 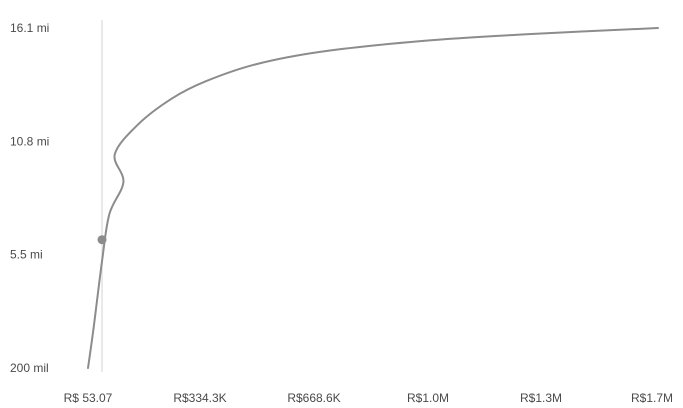 What do you see at coordinates (102, 240) in the screenshot?
I see `hover-point-marker` at bounding box center [102, 240].